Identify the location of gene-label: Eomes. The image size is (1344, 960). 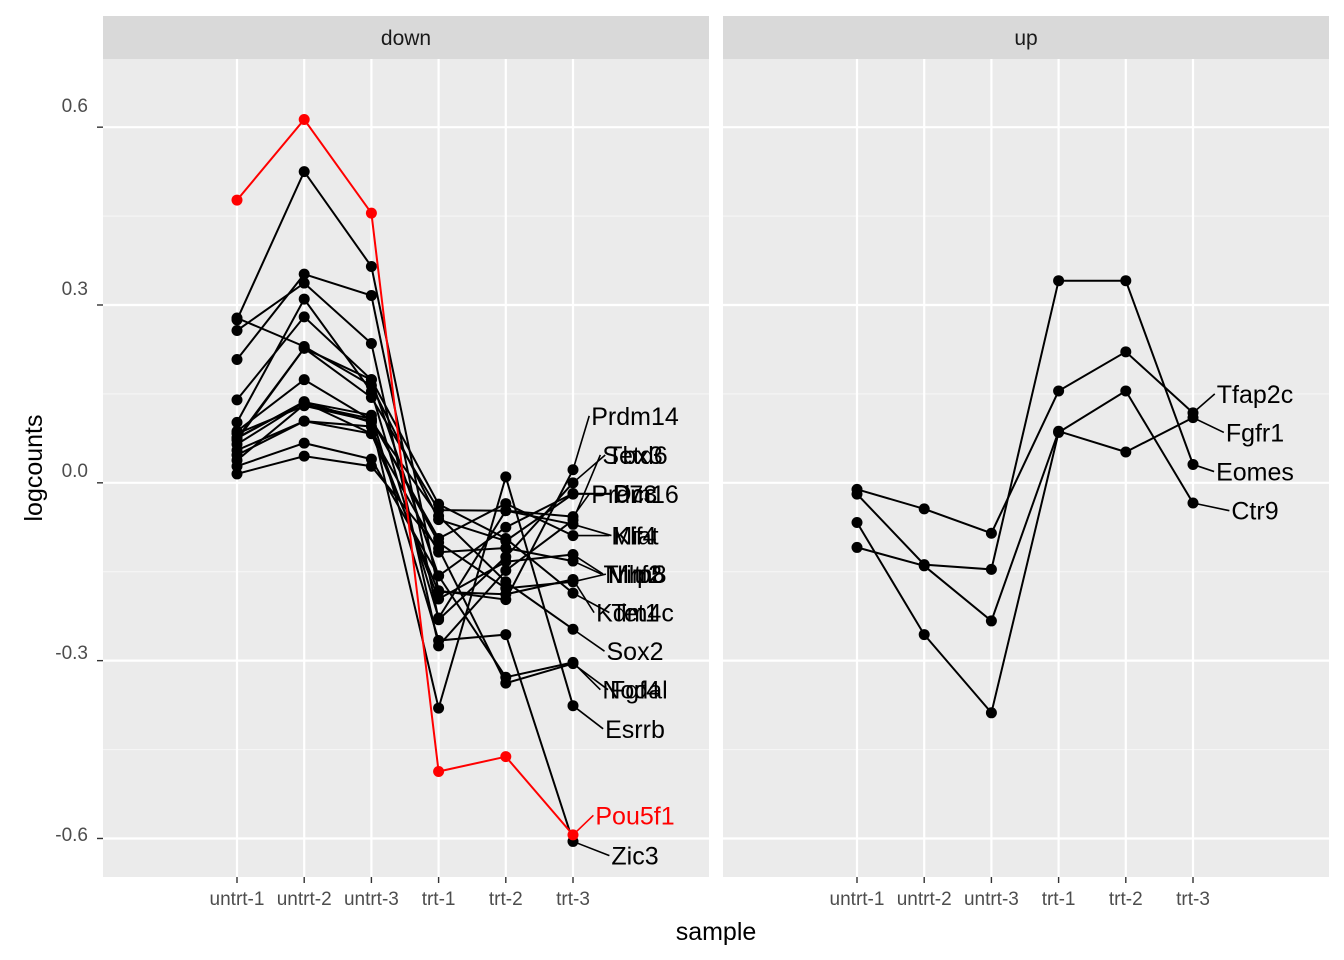
(1255, 473).